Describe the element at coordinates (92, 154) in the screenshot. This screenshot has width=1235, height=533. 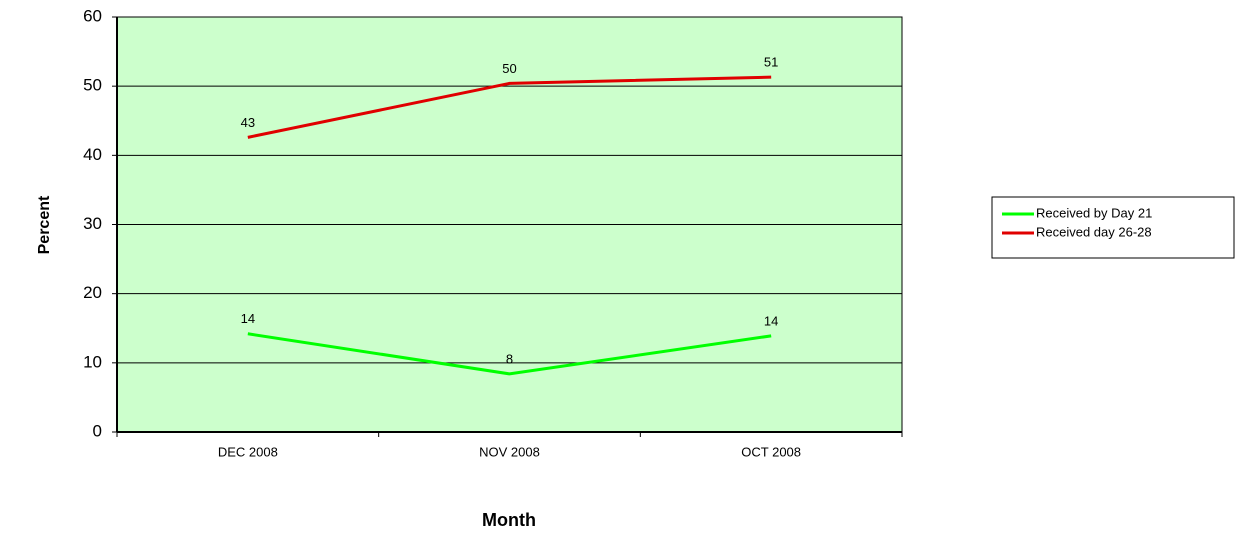
I see `y-tick-label: 40` at that location.